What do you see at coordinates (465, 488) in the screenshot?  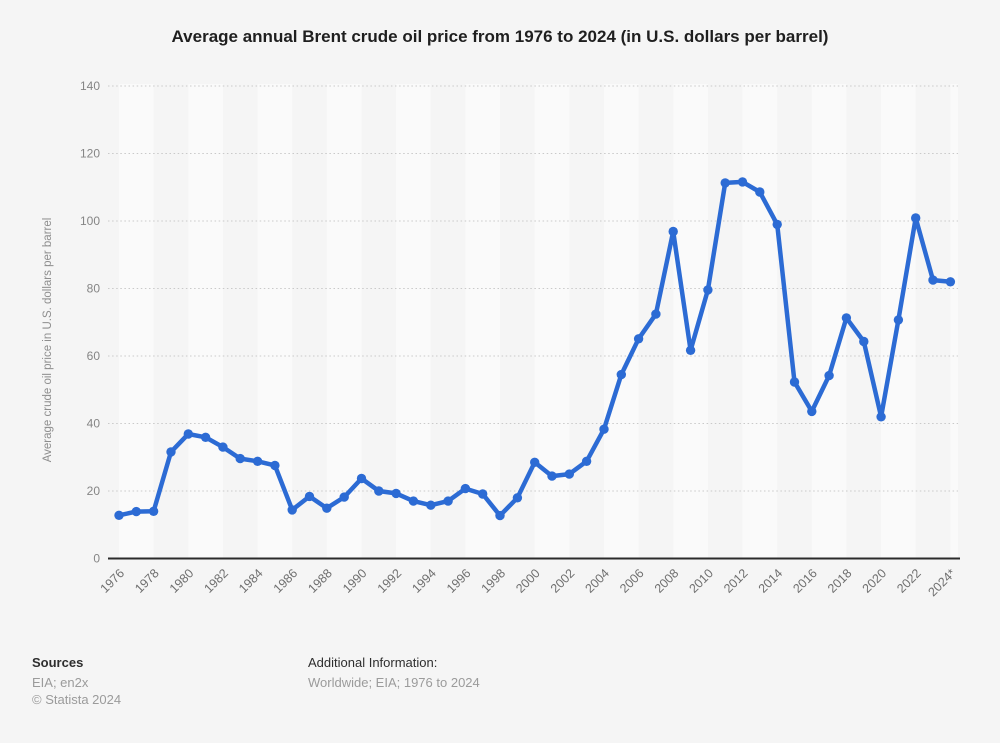 I see `data-point-1996` at bounding box center [465, 488].